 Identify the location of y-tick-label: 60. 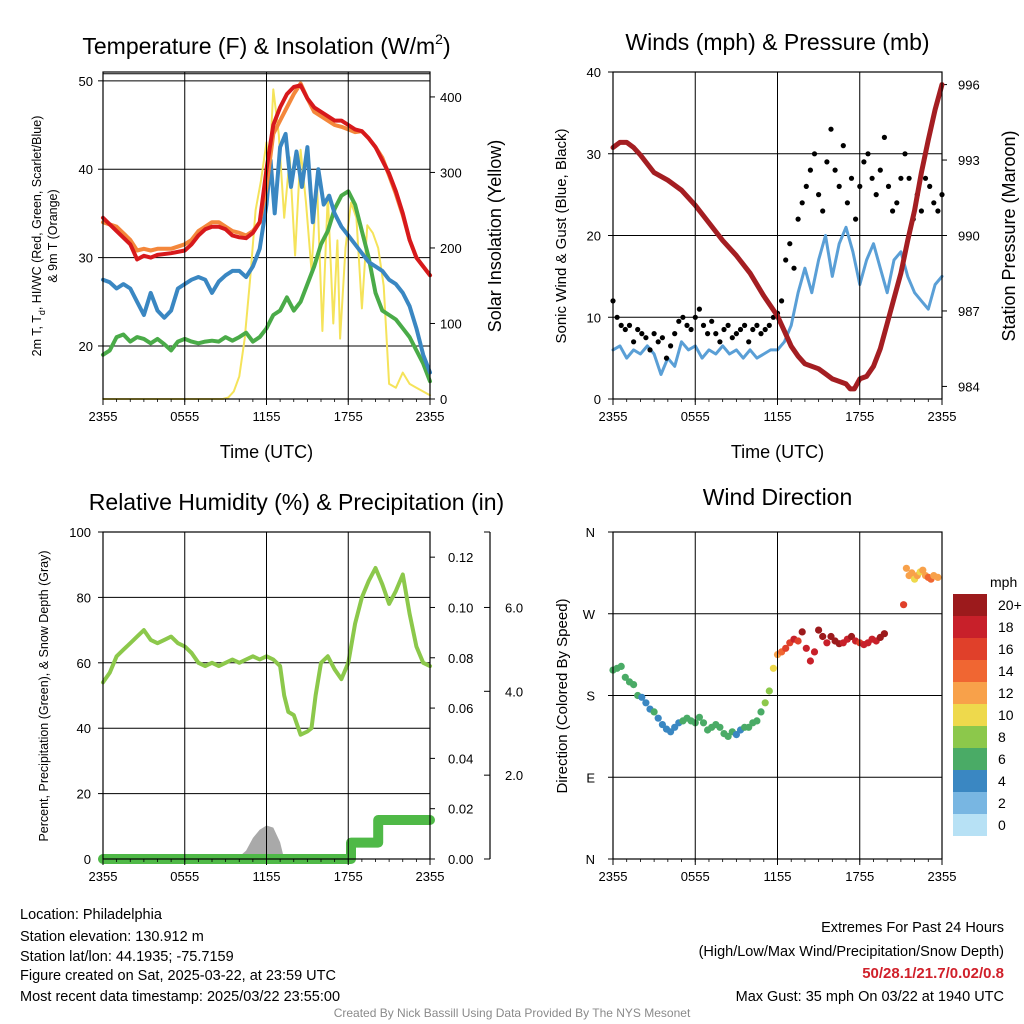
(84, 663).